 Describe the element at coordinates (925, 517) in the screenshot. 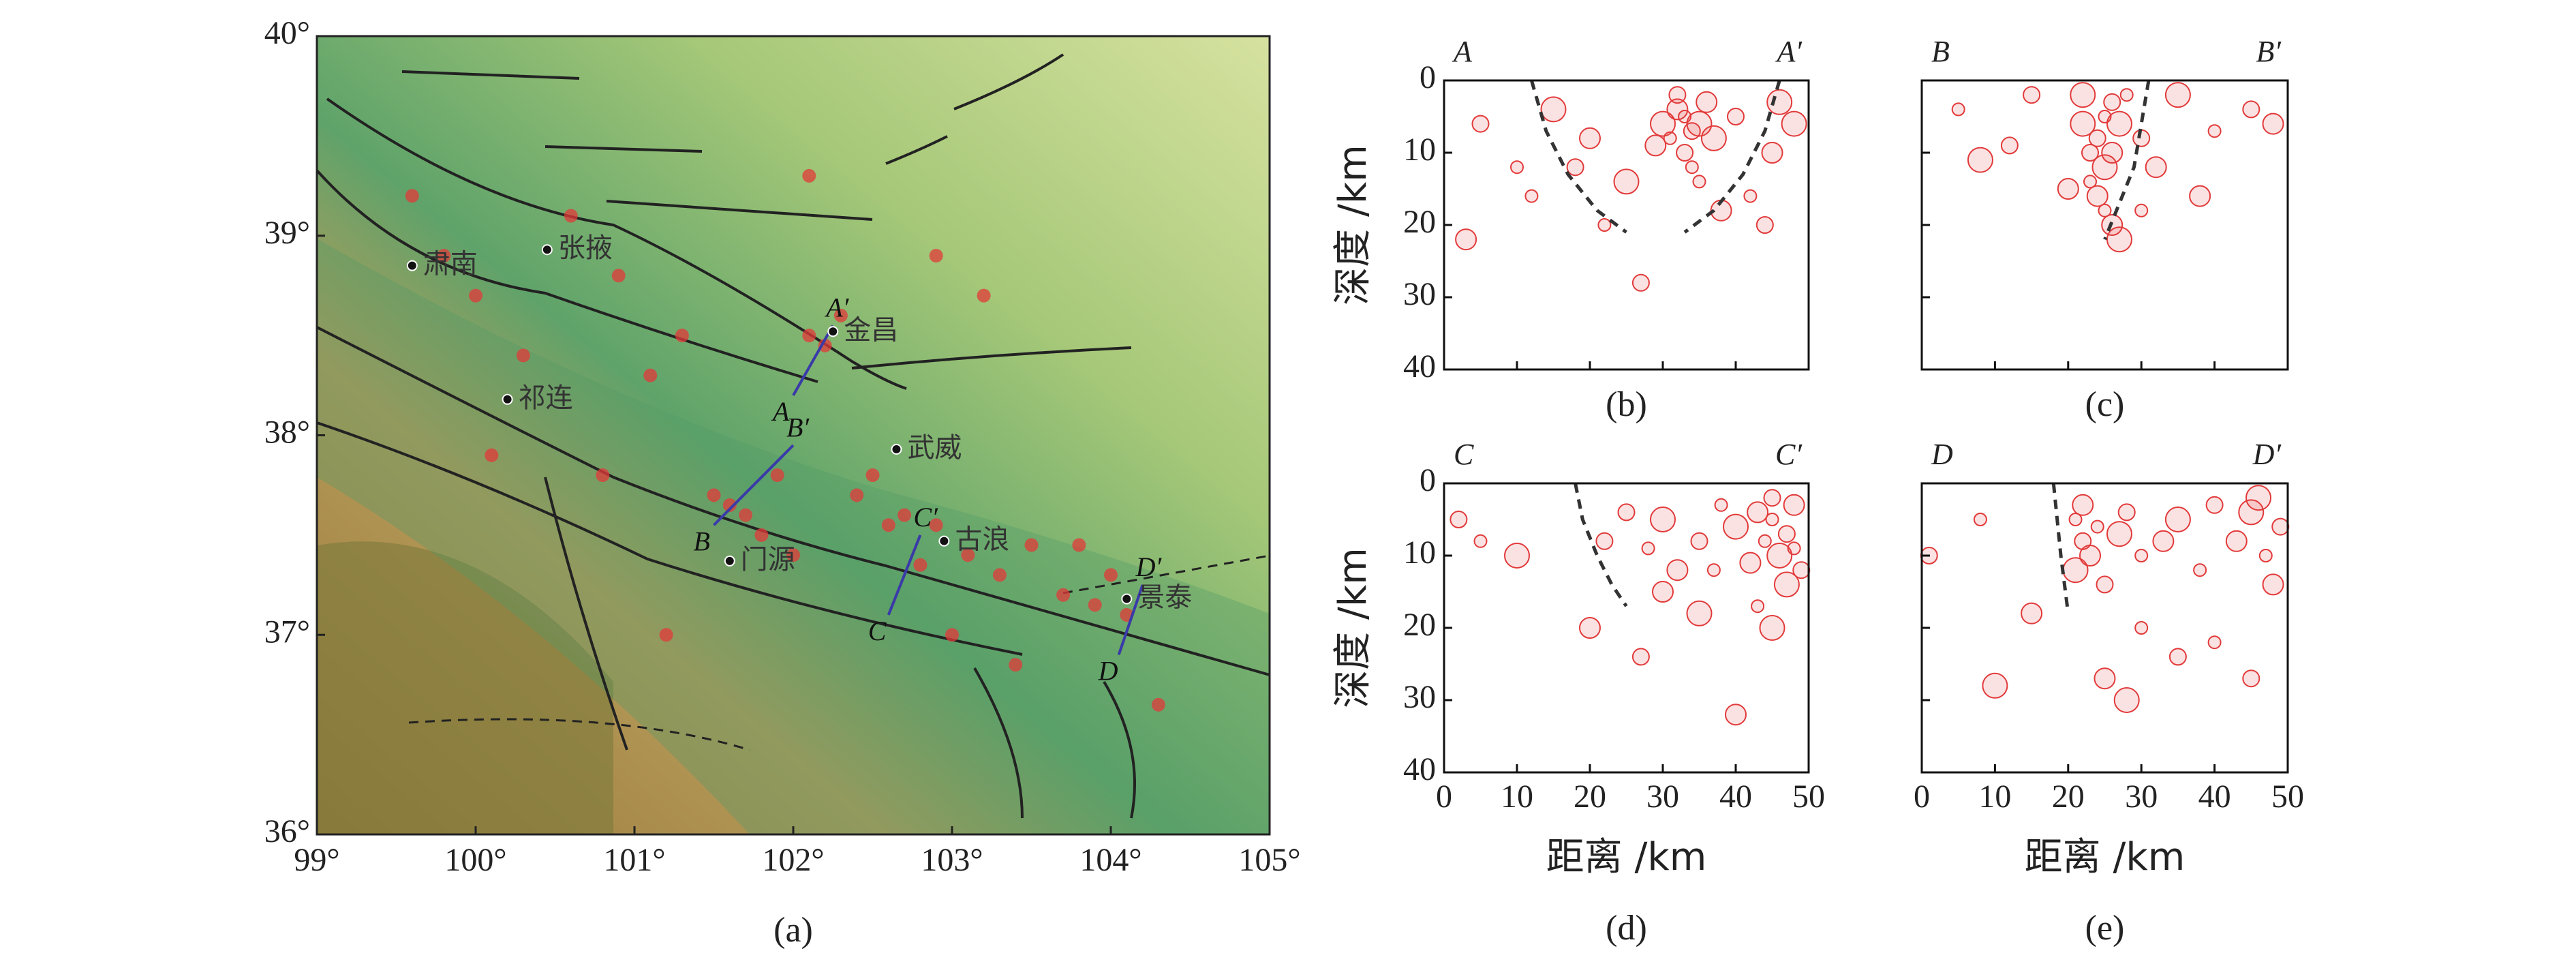

I see `profile-end: C′` at that location.